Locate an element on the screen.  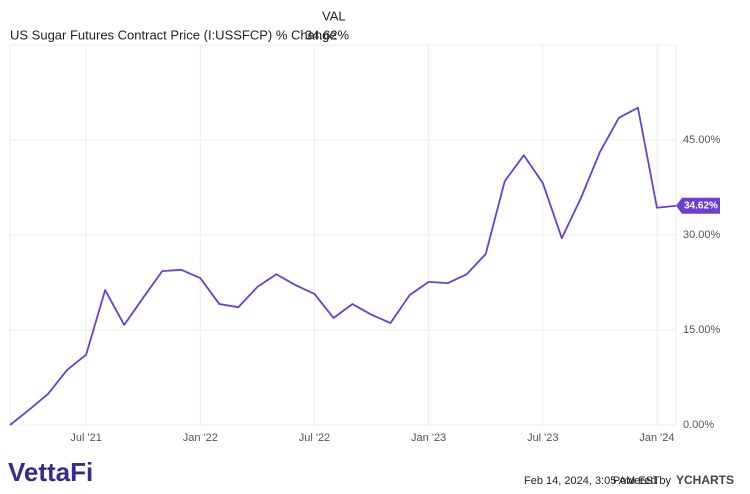
end-badge is located at coordinates (698, 205).